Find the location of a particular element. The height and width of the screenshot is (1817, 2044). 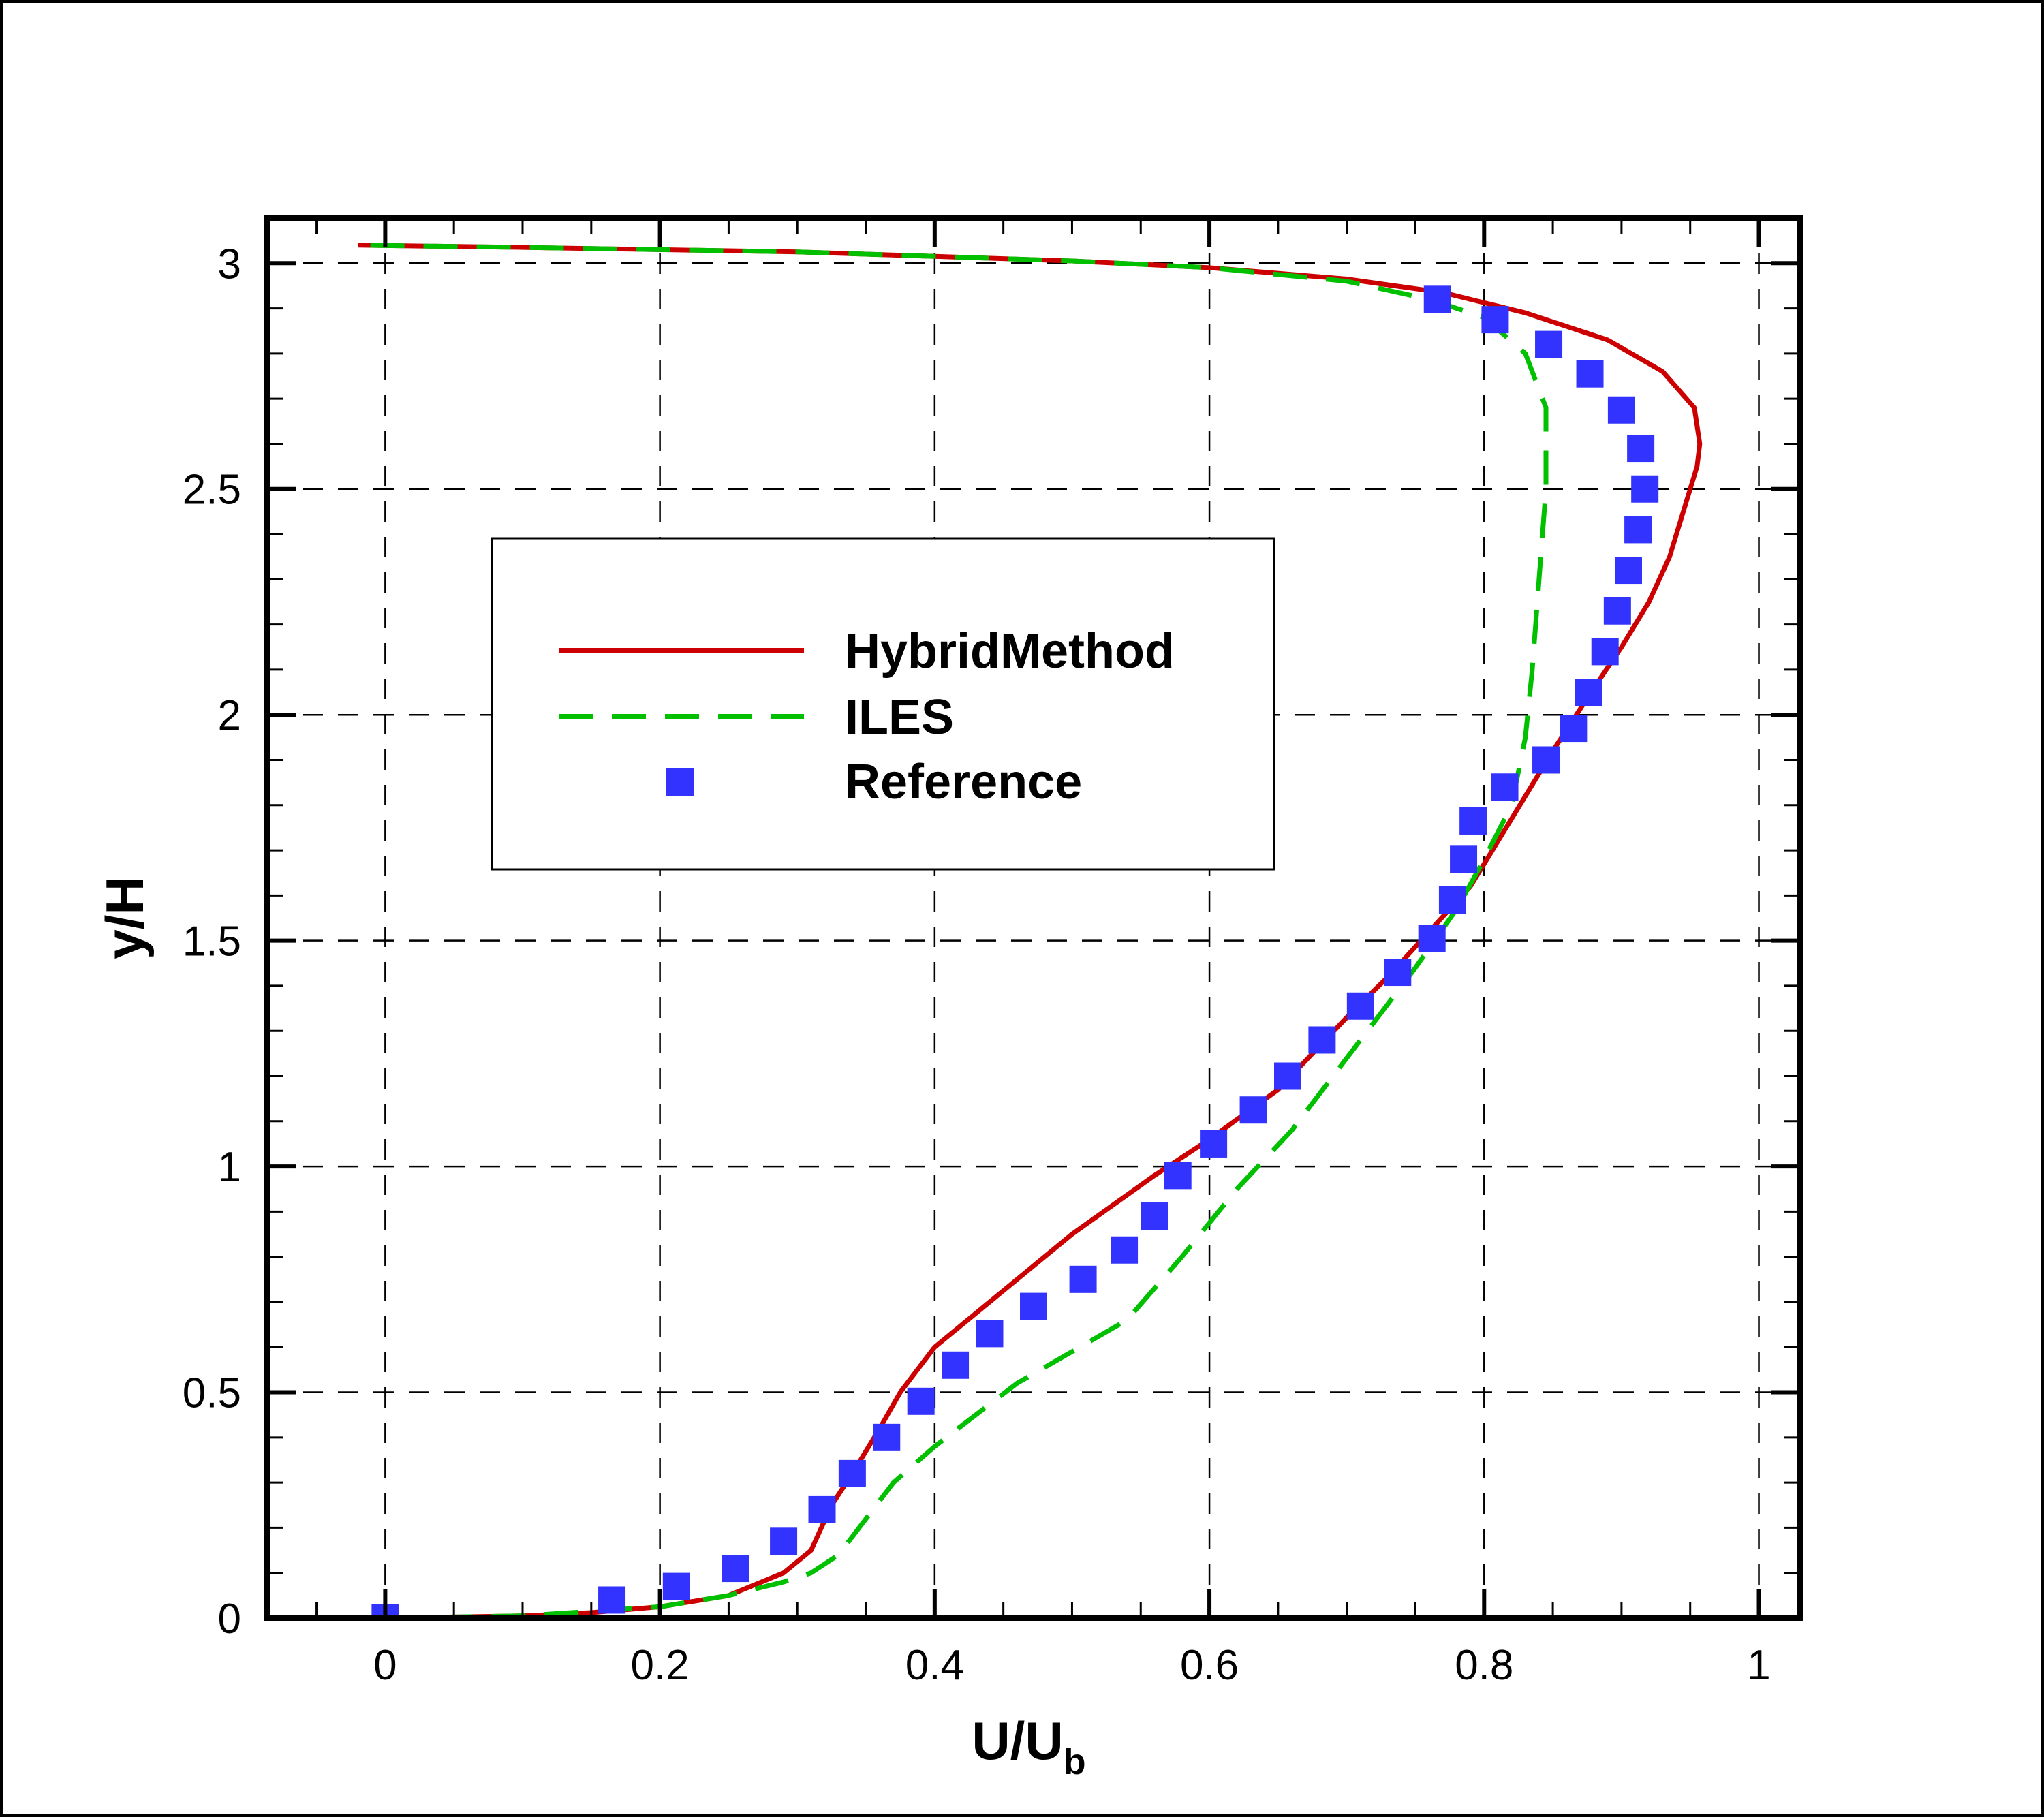

y-tick-label: 3 is located at coordinates (229, 264).